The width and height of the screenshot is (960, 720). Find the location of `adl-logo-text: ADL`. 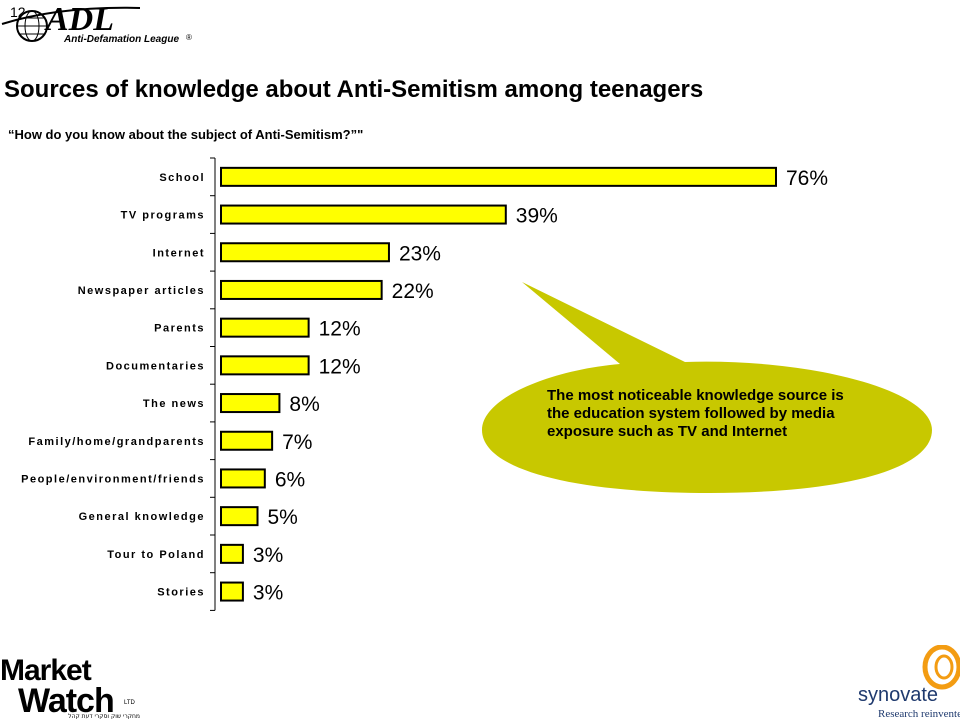

adl-logo-text: ADL is located at coordinates (79, 19).